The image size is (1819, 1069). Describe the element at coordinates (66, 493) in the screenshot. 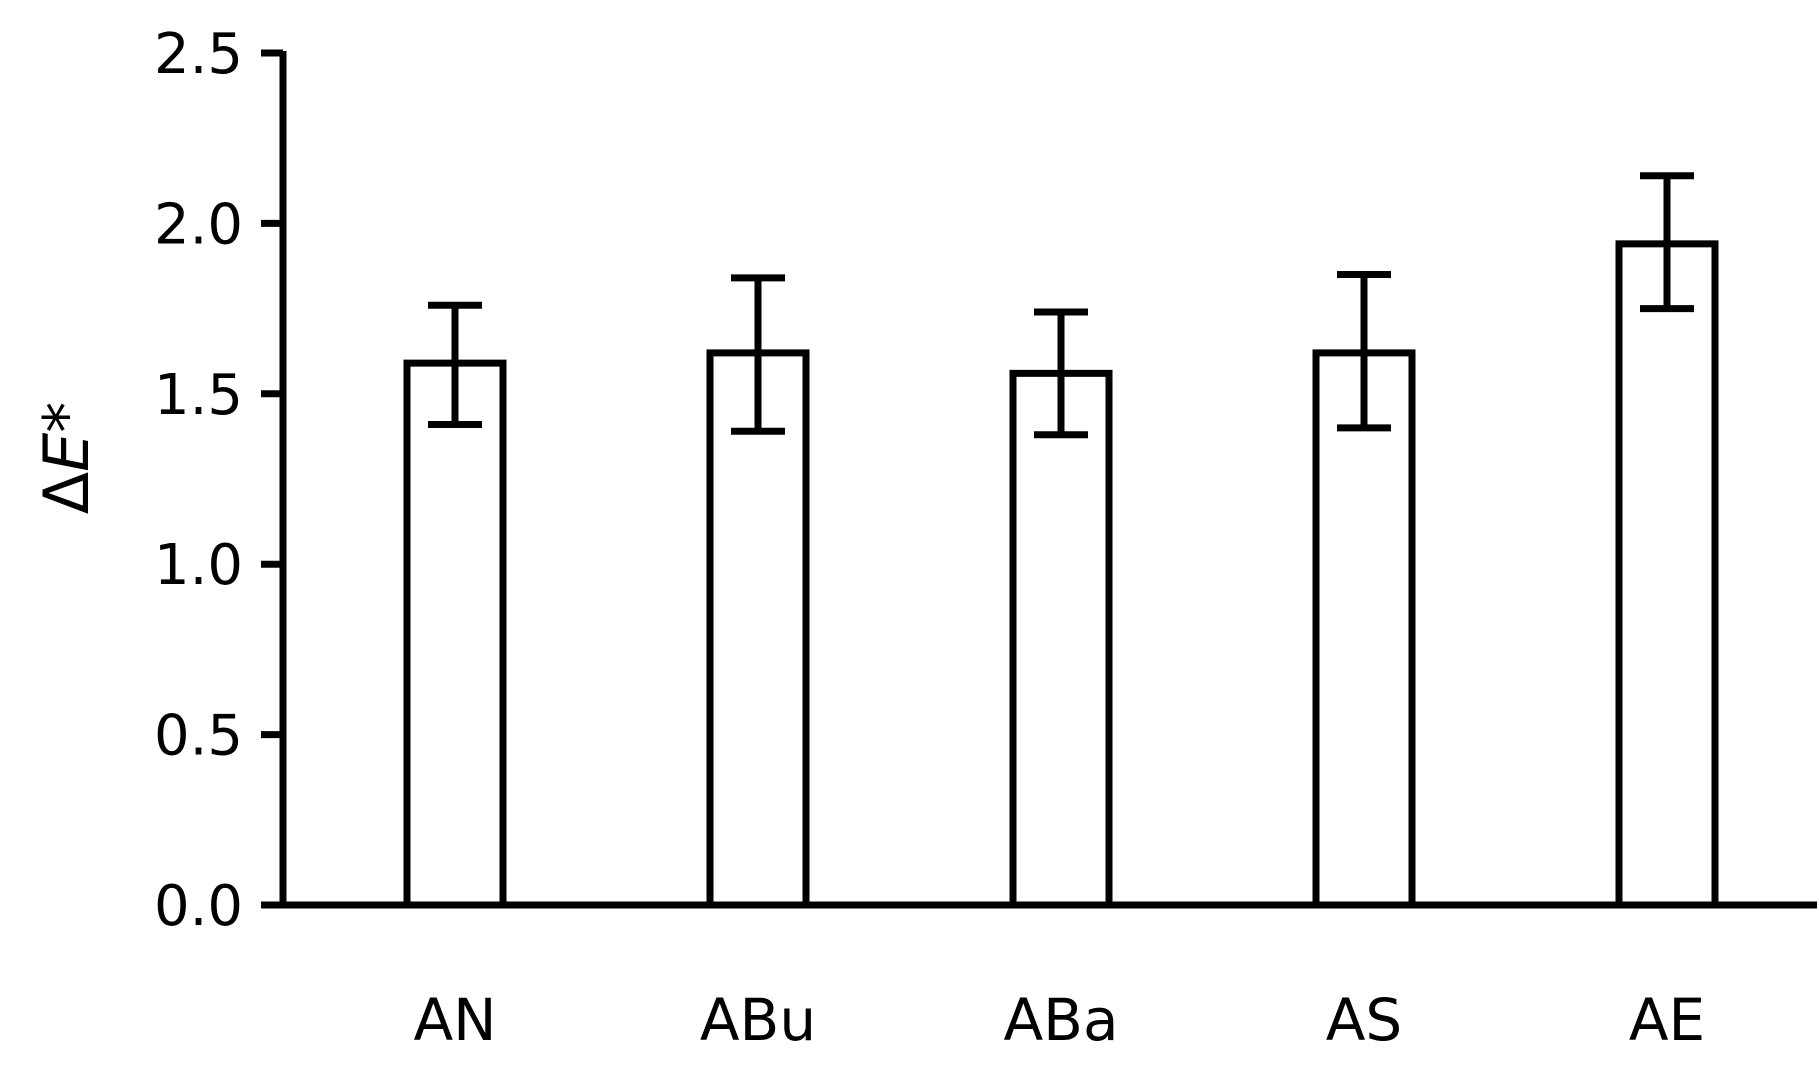

I see `y-axis-label-delta: Δ` at that location.